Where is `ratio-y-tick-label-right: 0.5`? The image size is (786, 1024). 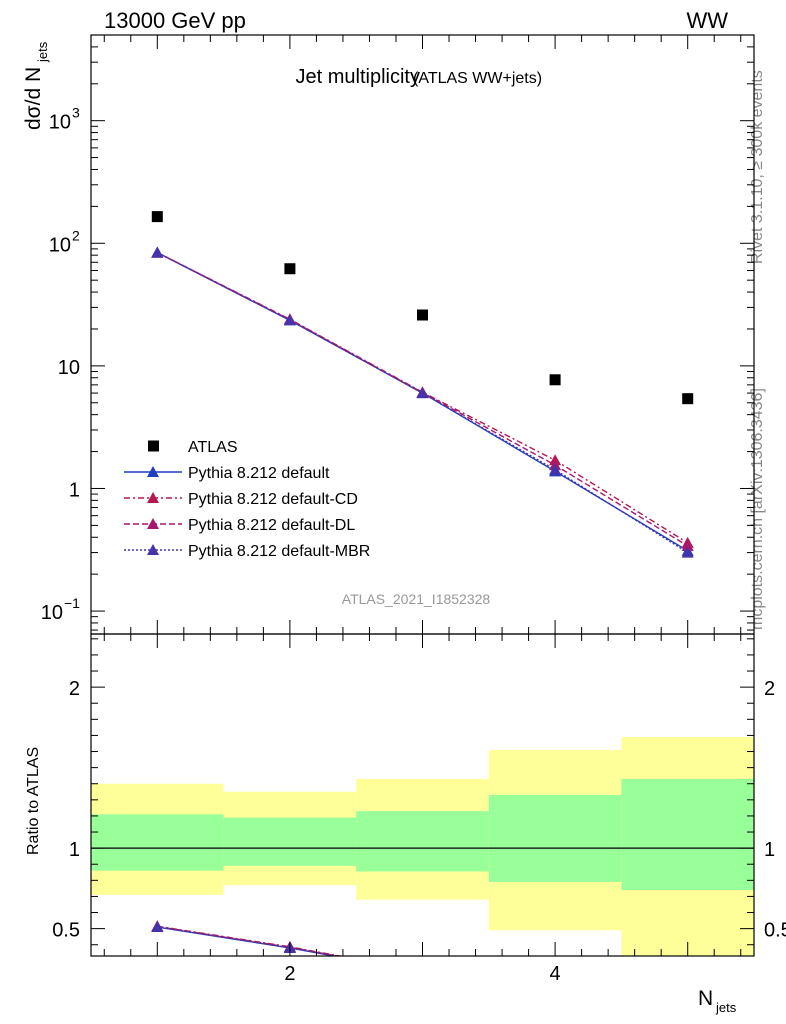
ratio-y-tick-label-right: 0.5 is located at coordinates (775, 931).